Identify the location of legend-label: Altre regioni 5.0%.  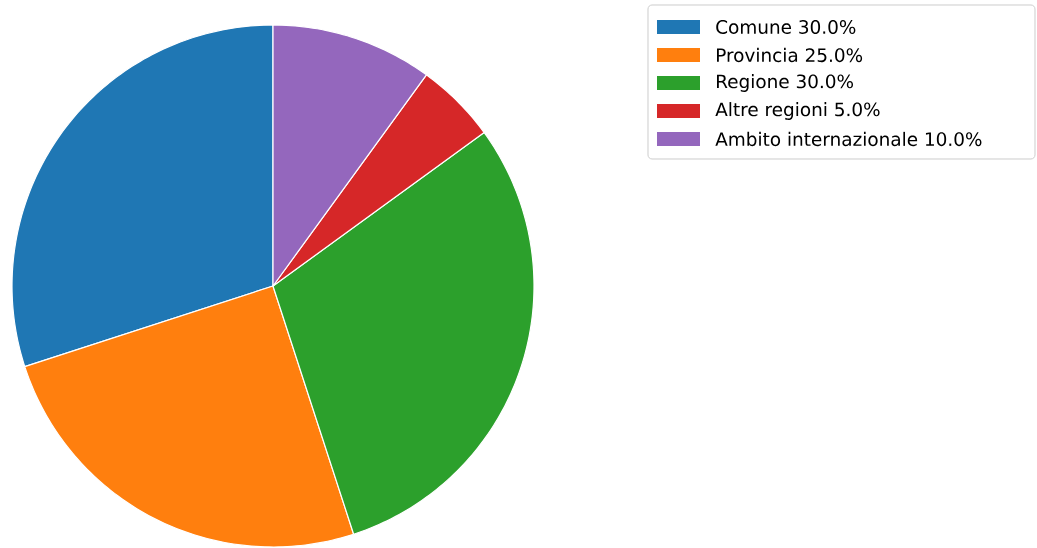
(797, 111).